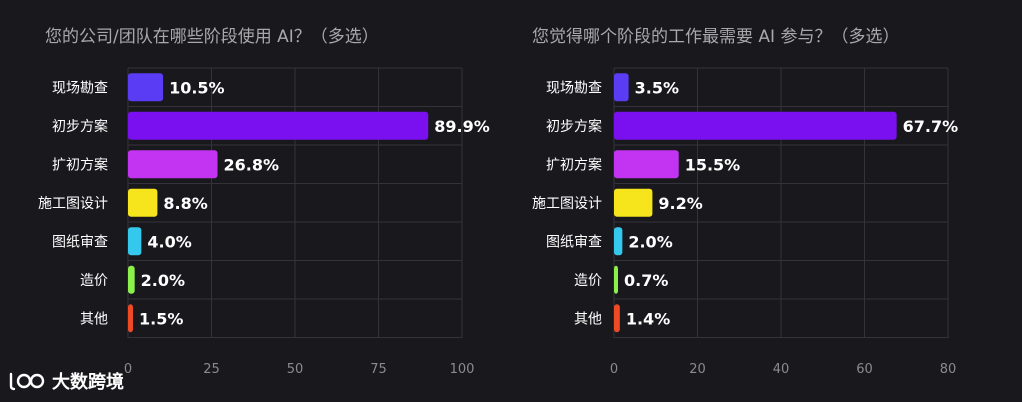 The image size is (1022, 402). I want to click on x-tick-label: 50, so click(295, 369).